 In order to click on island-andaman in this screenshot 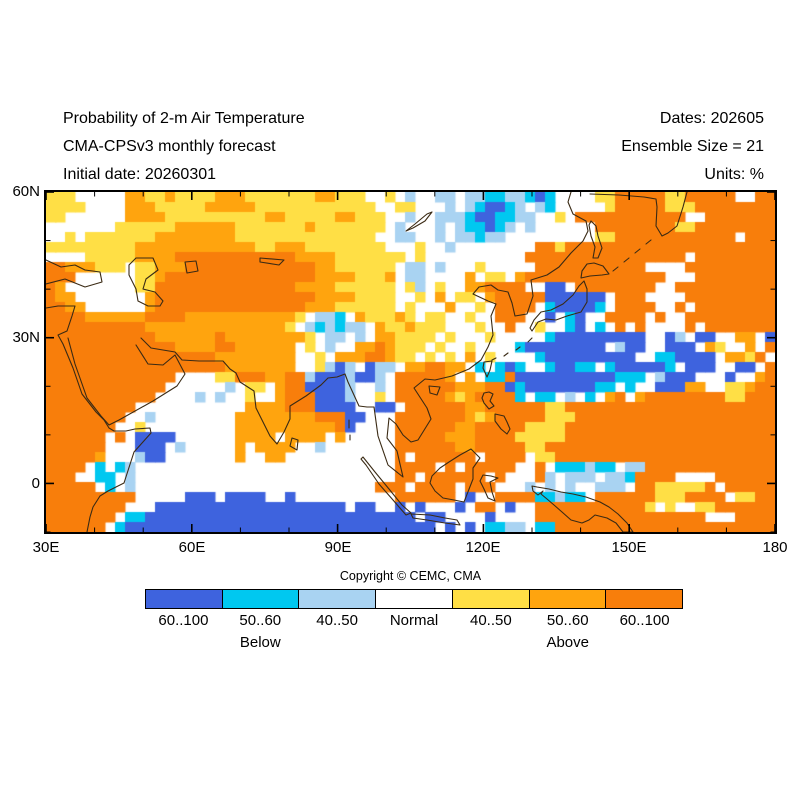, I will do `click(349, 430)`.